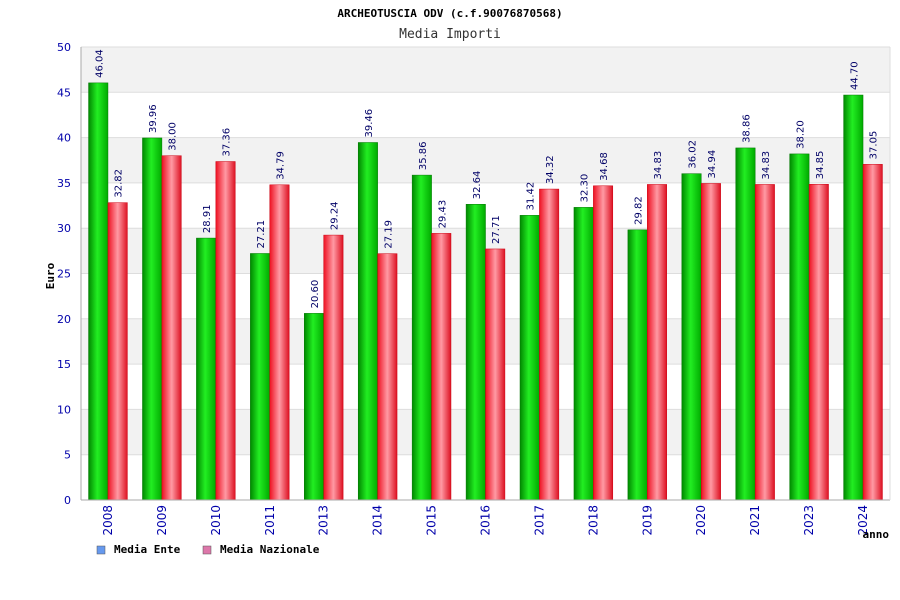  I want to click on bar-media-ente-2017, so click(529, 358).